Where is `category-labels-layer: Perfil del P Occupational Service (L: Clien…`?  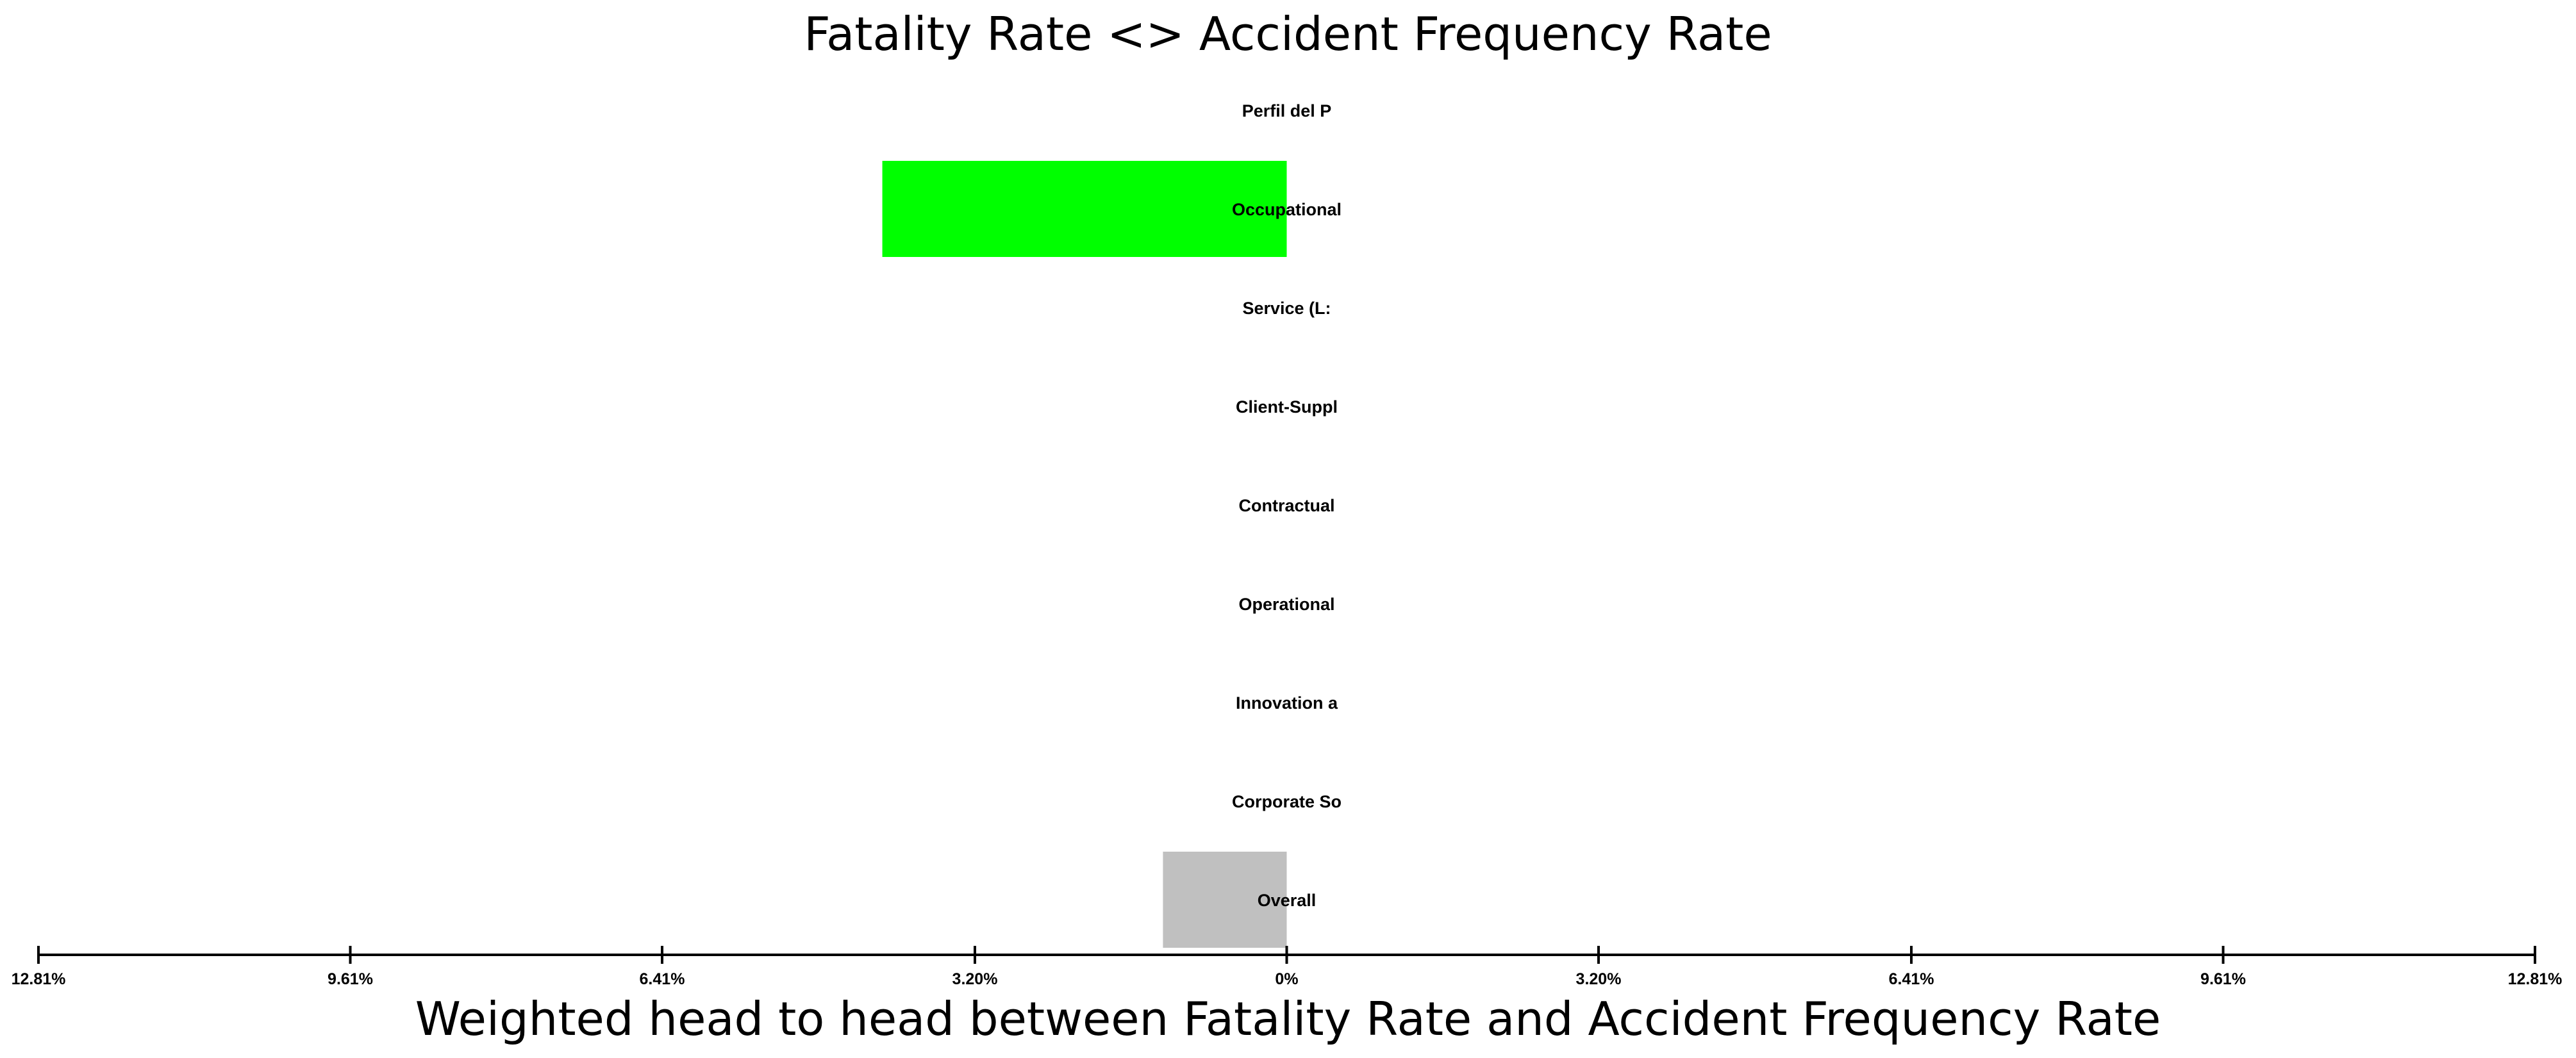
category-labels-layer: Perfil del P Occupational Service (L: Clien… is located at coordinates (1287, 505).